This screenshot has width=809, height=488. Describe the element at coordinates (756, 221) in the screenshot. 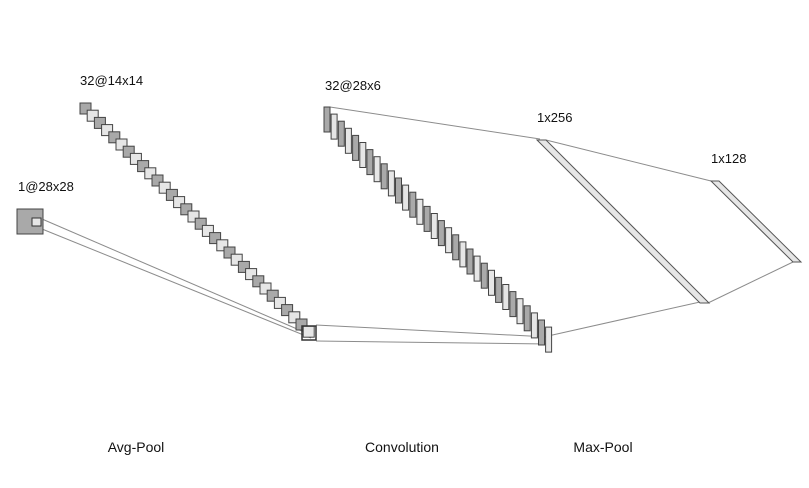

I see `dense-128-layer` at that location.